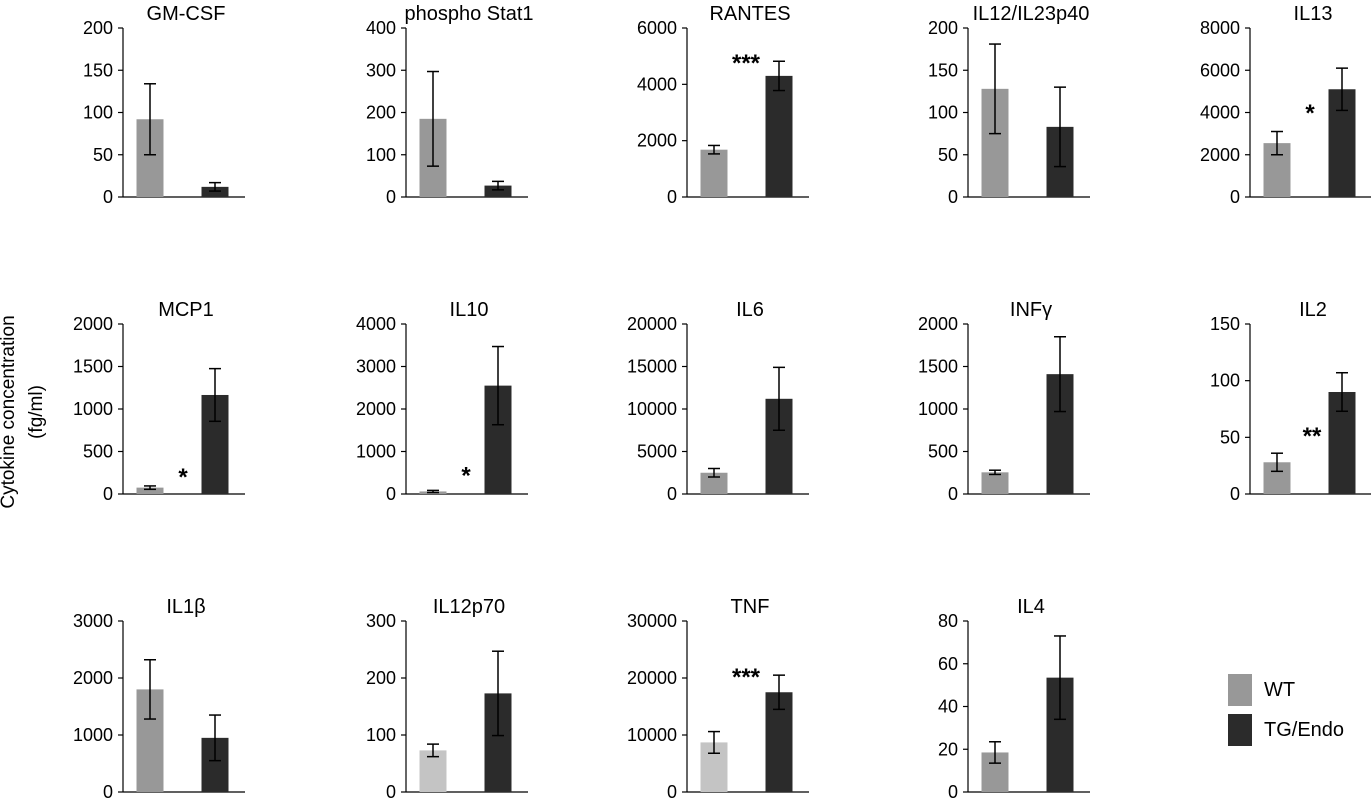  Describe the element at coordinates (183, 477) in the screenshot. I see `significance-marker-mcp1: *` at that location.